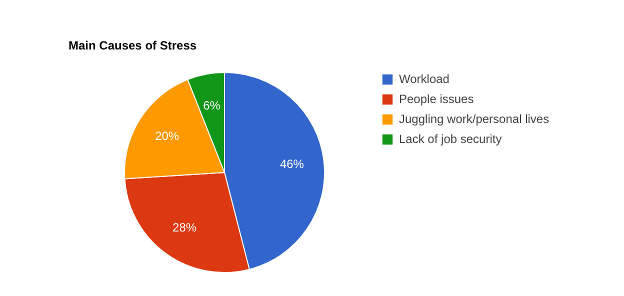 The width and height of the screenshot is (624, 296). What do you see at coordinates (474, 119) in the screenshot?
I see `legend-label: Juggling work/personal lives` at bounding box center [474, 119].